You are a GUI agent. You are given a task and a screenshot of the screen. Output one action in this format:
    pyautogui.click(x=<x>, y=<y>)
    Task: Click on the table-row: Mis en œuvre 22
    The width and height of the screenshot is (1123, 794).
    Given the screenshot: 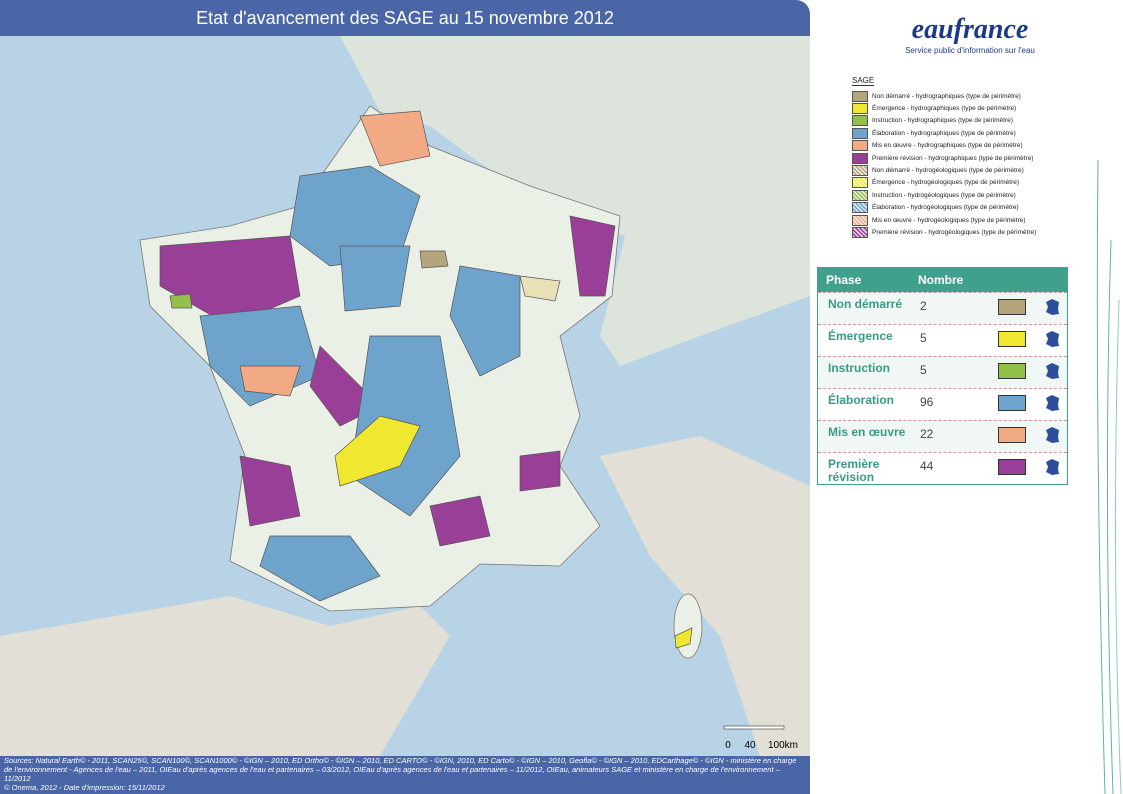 What is the action you would take?
    pyautogui.click(x=942, y=436)
    